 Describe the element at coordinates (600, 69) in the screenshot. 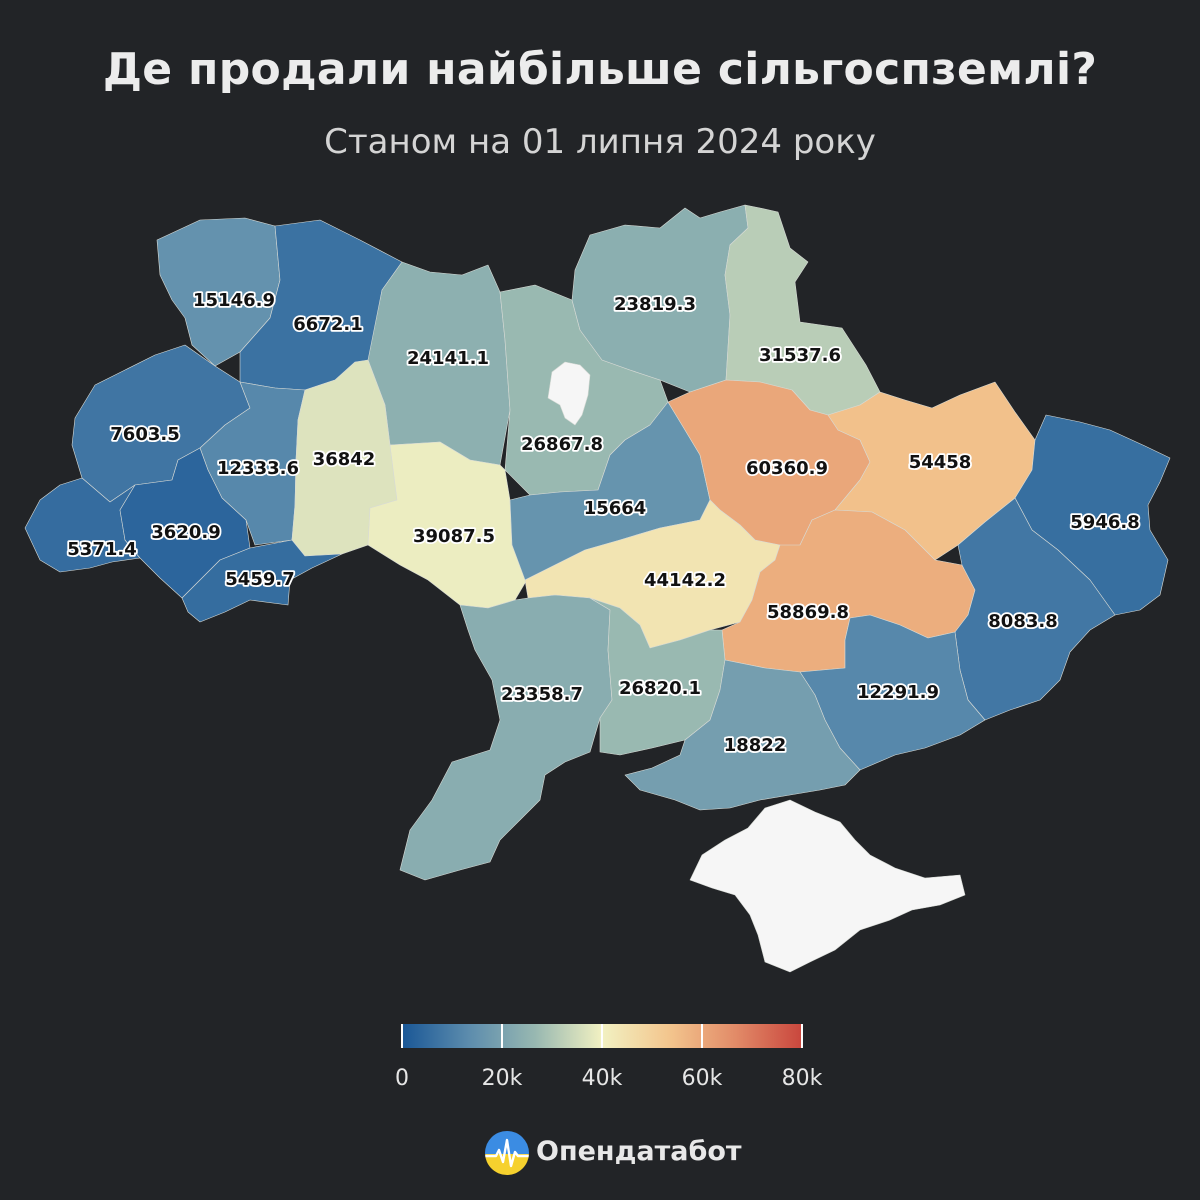

I see `map-title: Де продали найбільше сільгоспземлі?` at that location.